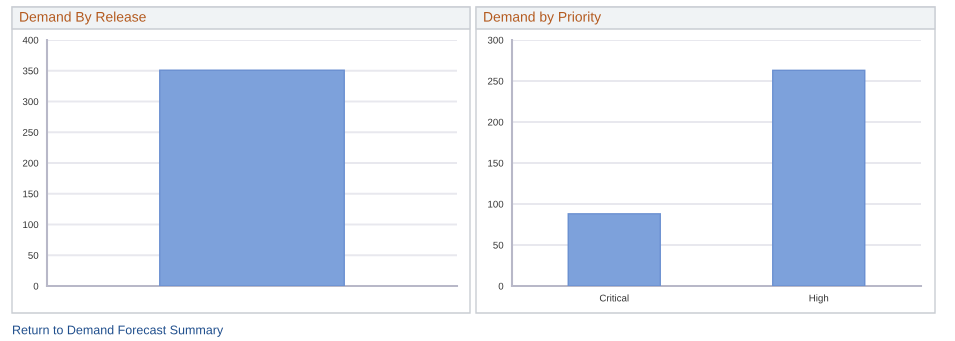 This screenshot has width=955, height=341. Describe the element at coordinates (83, 18) in the screenshot. I see `chart-title: Demand By Release` at that location.